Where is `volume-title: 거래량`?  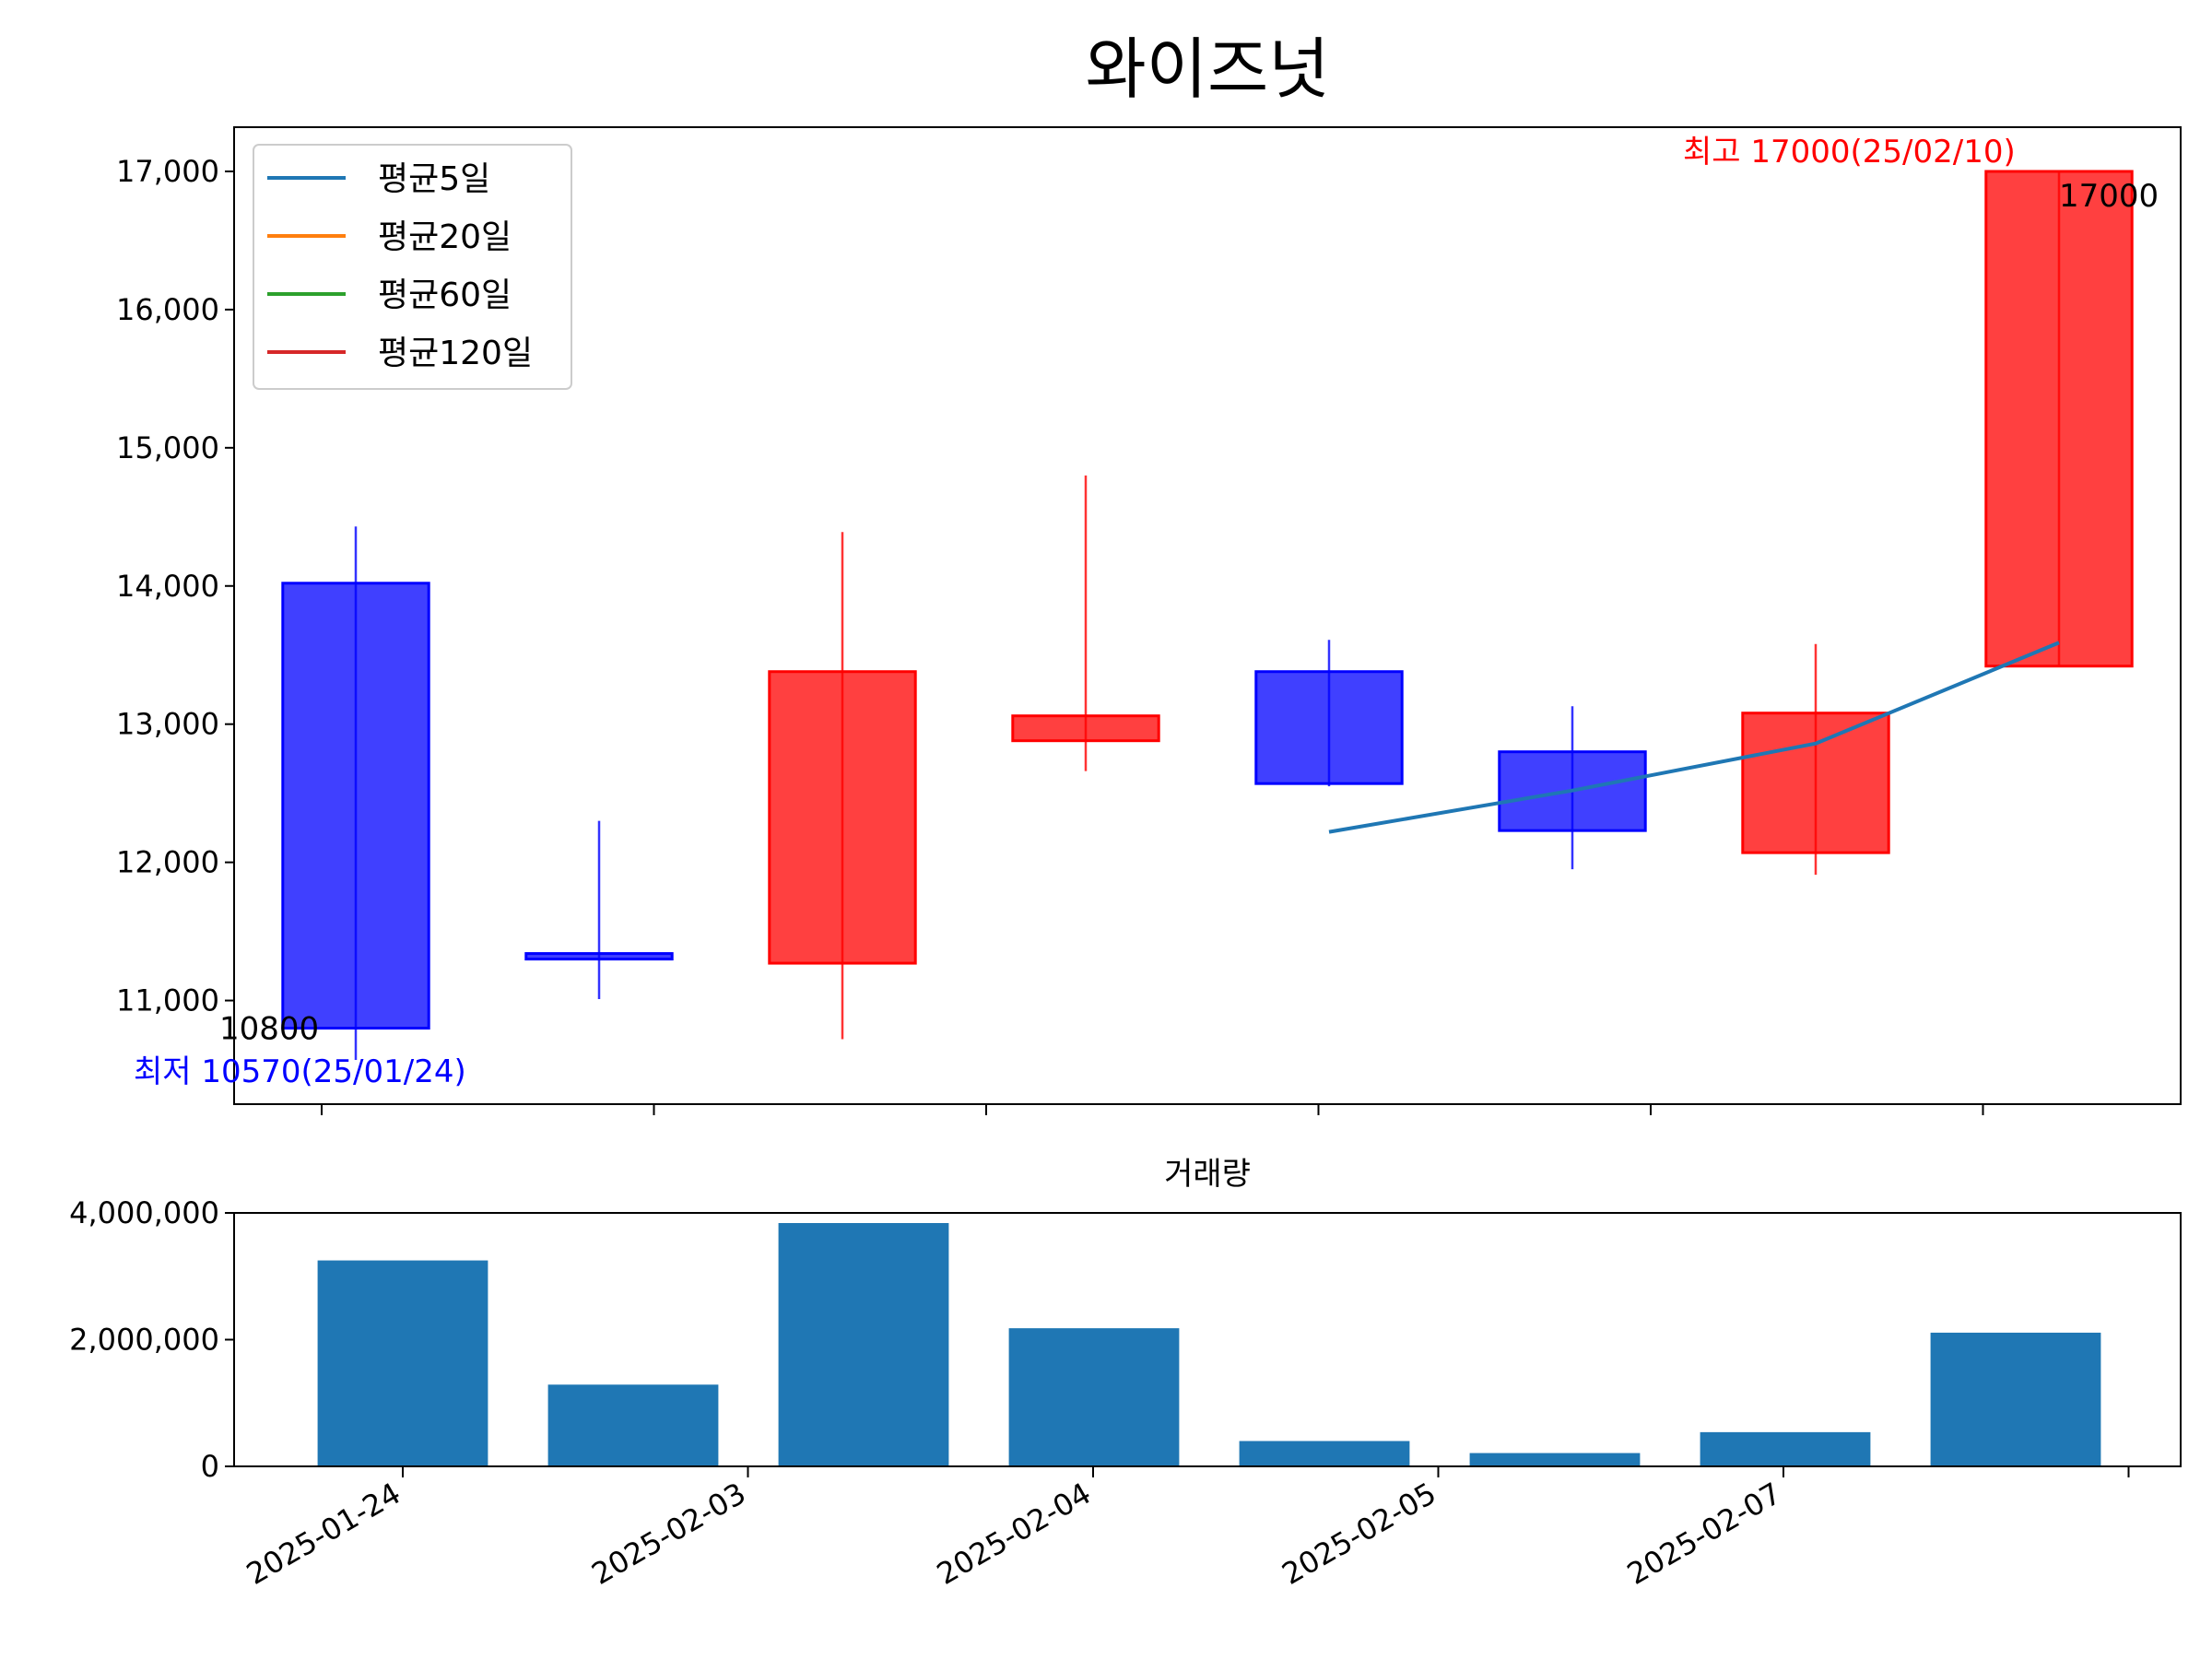 volume-title: 거래량 is located at coordinates (1207, 1174).